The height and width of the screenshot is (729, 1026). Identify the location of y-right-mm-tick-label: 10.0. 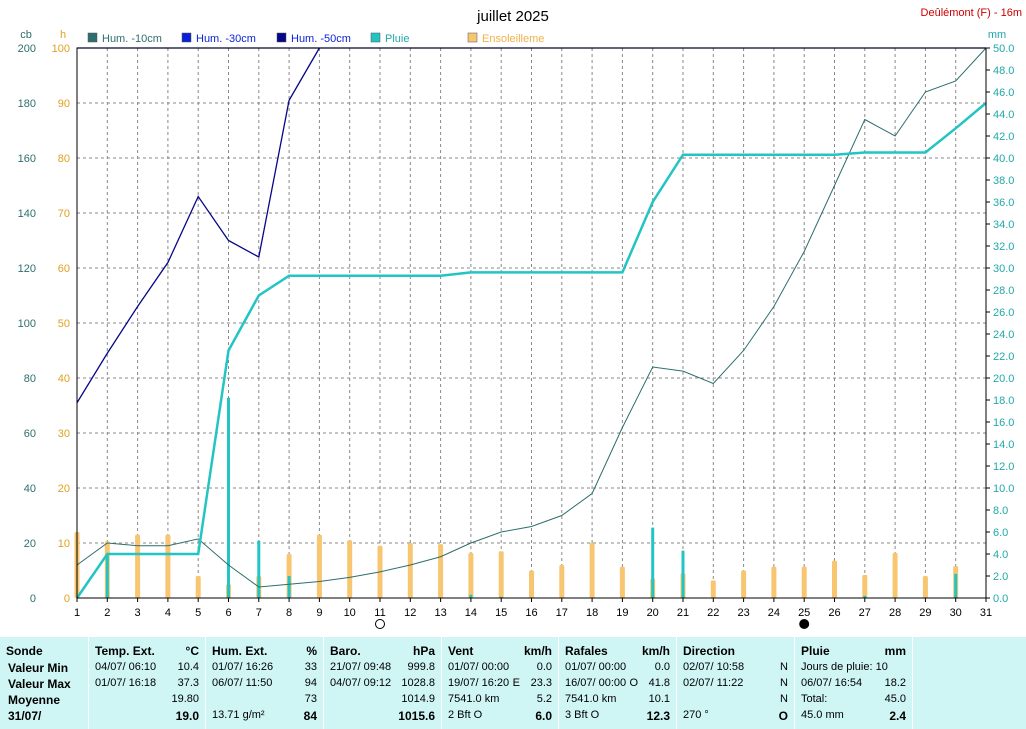
(1003, 489).